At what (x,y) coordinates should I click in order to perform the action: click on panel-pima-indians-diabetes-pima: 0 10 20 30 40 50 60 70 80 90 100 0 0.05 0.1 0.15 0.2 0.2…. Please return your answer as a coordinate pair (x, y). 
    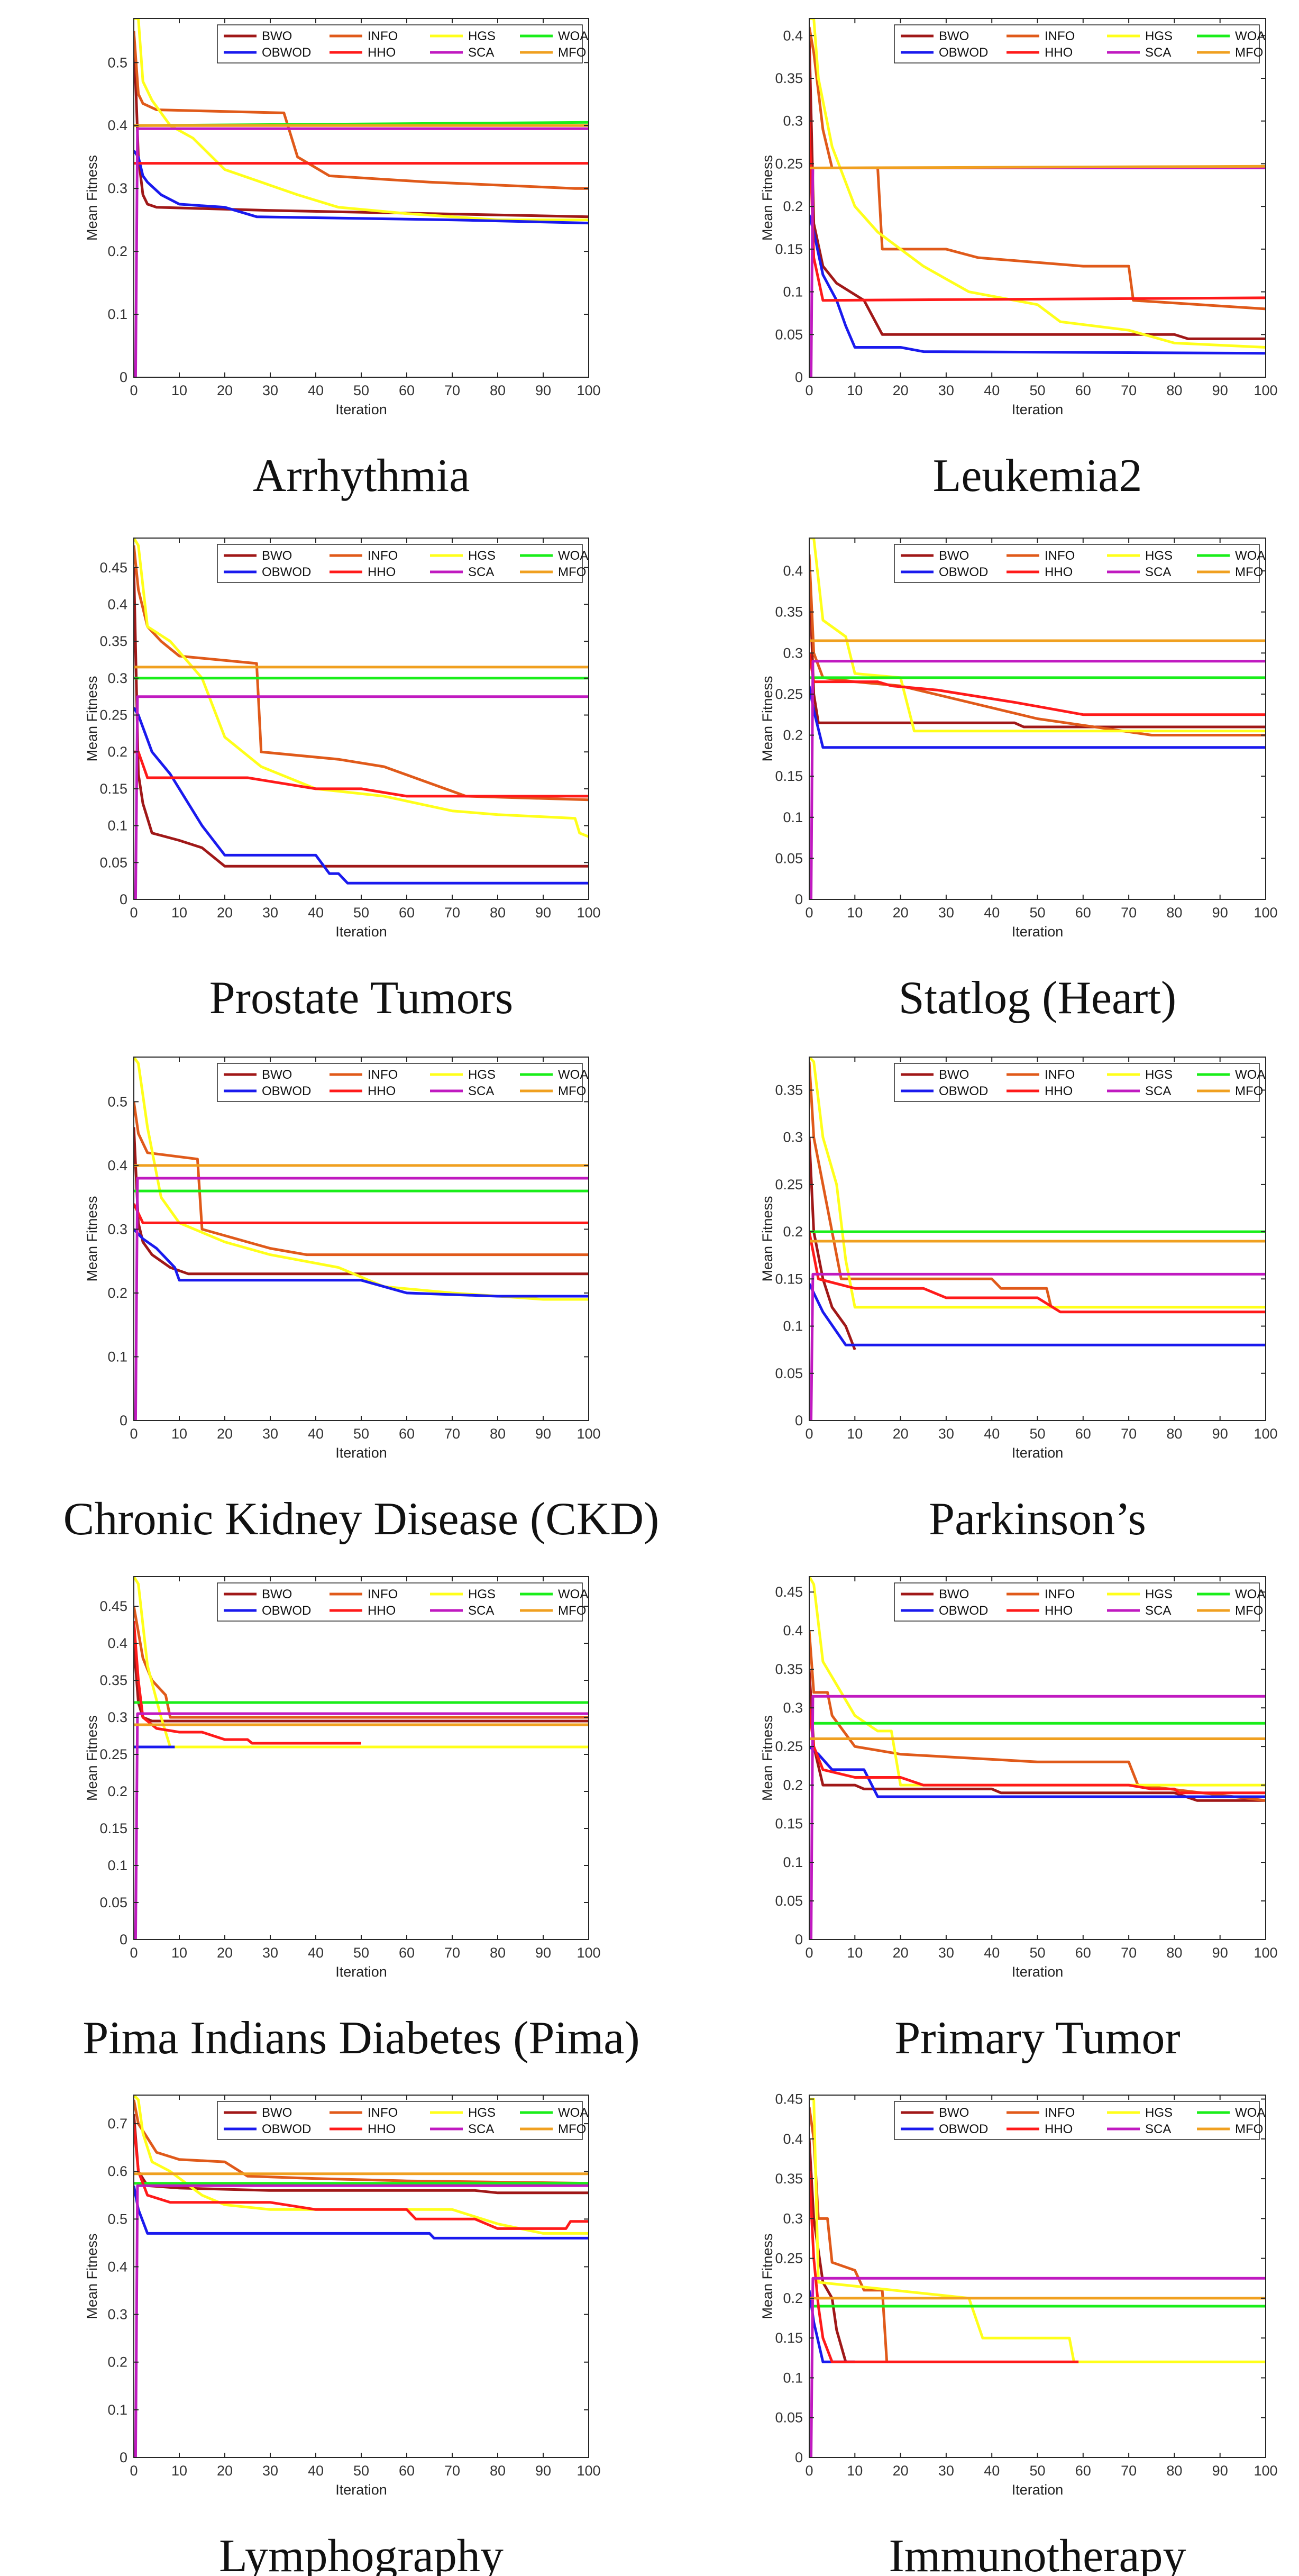
    Looking at the image, I should click on (361, 1820).